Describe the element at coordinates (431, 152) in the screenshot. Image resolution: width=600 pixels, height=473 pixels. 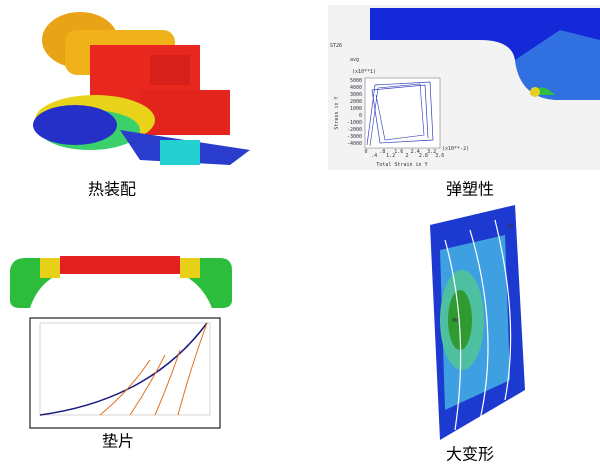
I see `x-tick-label: 3.2` at that location.